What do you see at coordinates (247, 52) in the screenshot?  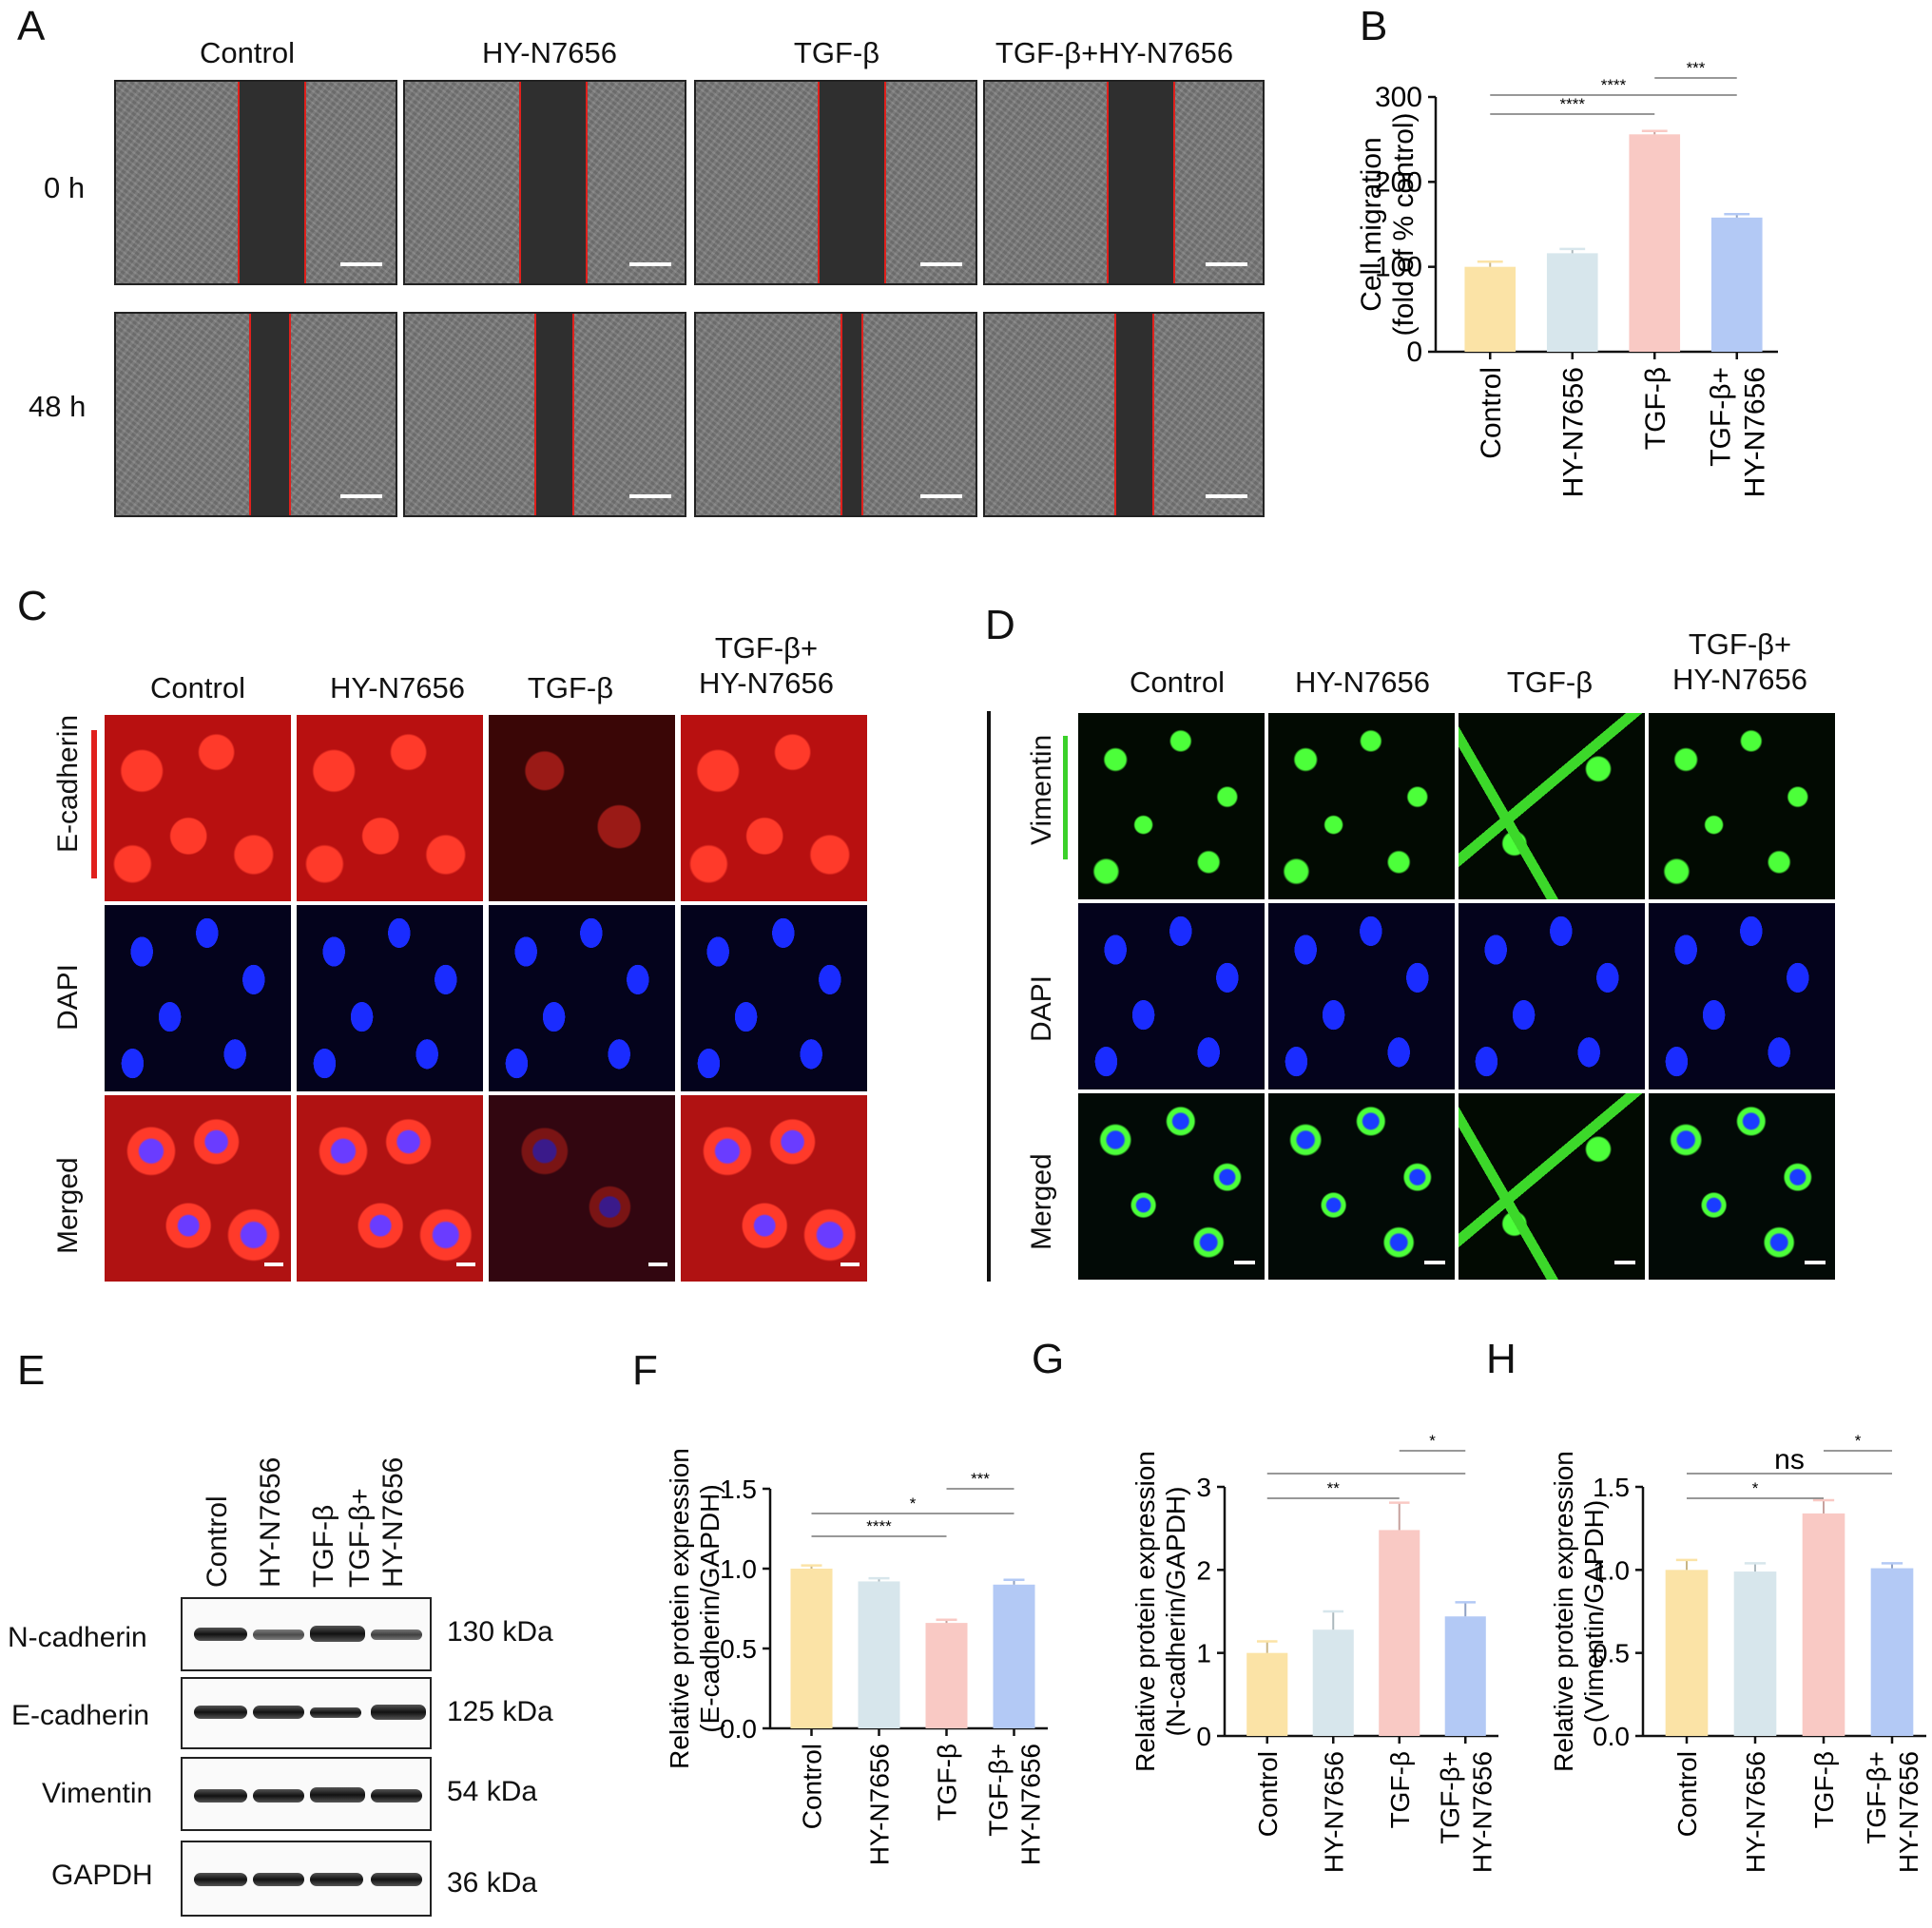 I see `col-label-control: Control` at bounding box center [247, 52].